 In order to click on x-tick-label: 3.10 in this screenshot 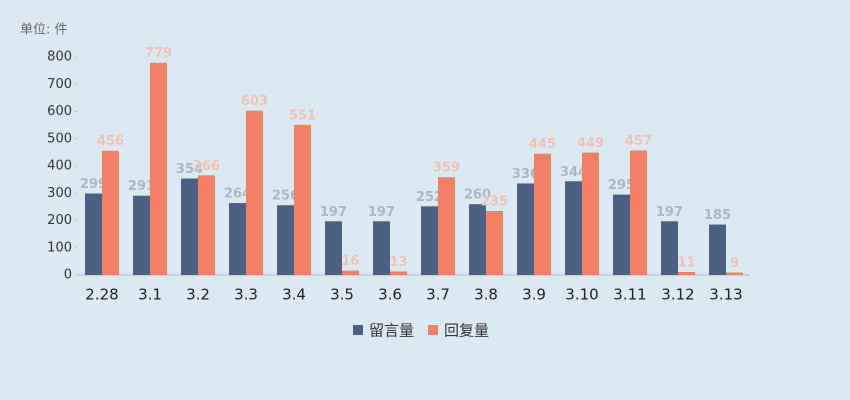, I will do `click(581, 295)`.